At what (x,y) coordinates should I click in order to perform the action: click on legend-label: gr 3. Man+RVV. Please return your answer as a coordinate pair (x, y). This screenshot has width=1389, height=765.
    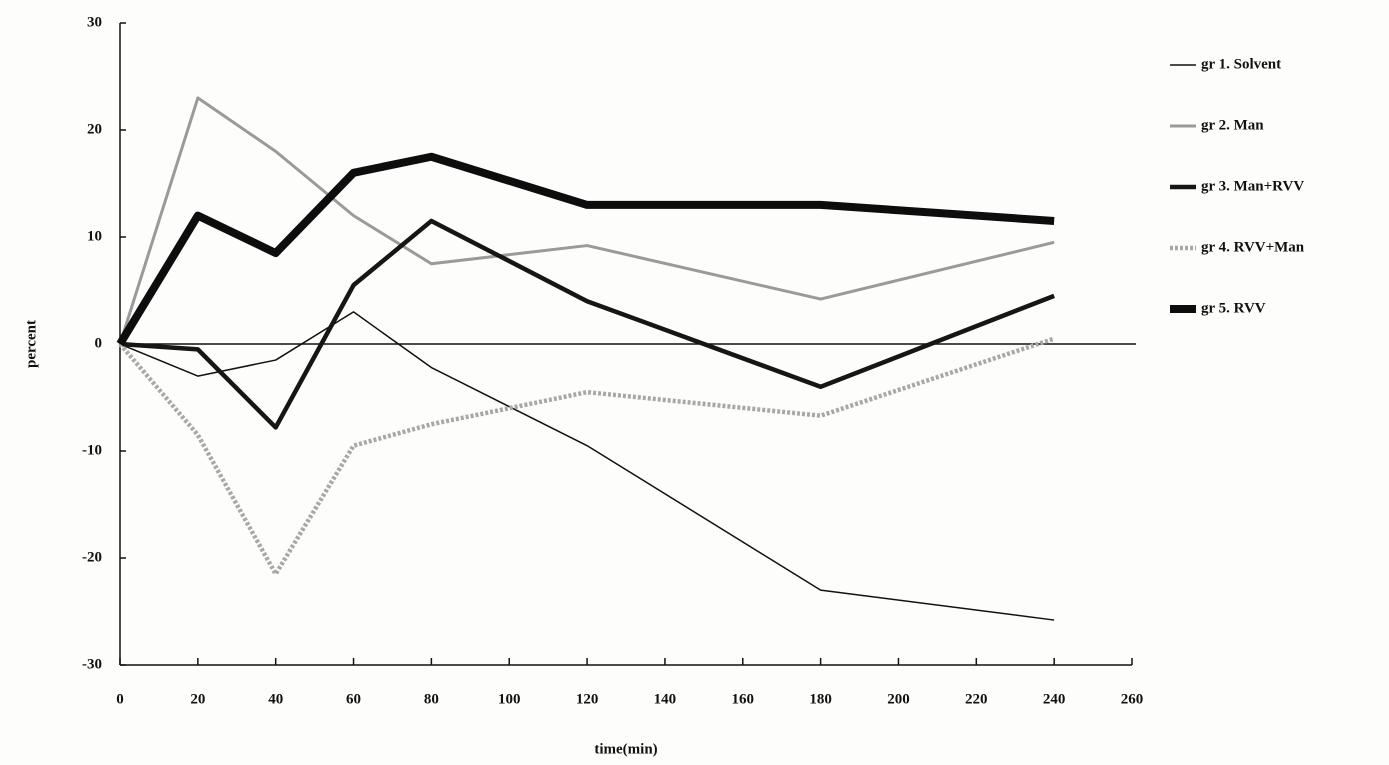
    Looking at the image, I should click on (1252, 186).